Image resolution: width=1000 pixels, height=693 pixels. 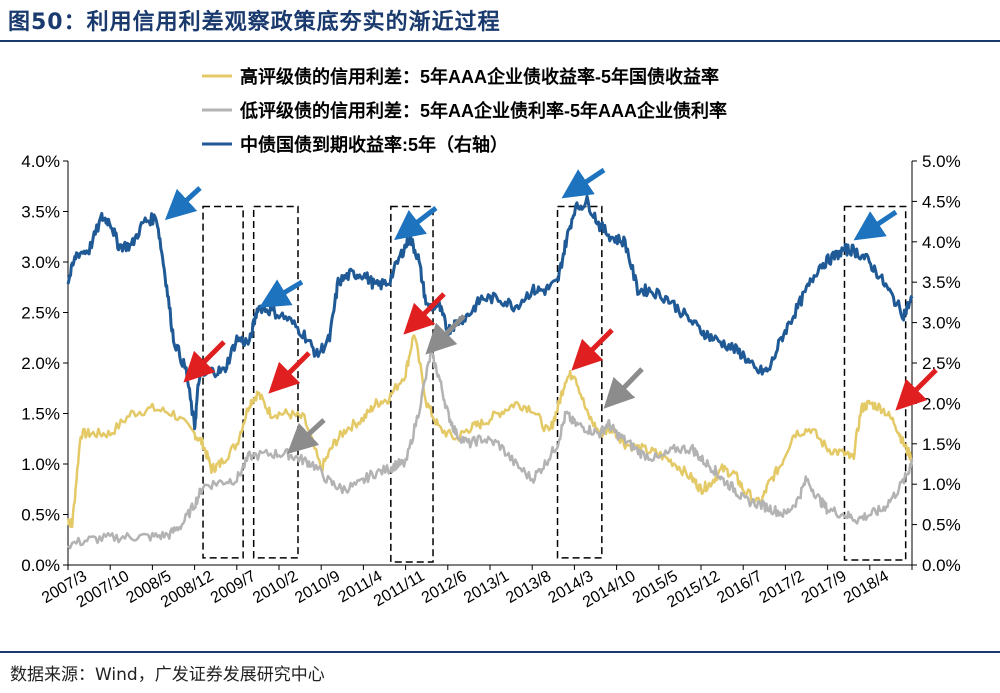 What do you see at coordinates (40, 515) in the screenshot?
I see `y-left-tick-label: 0.5%` at bounding box center [40, 515].